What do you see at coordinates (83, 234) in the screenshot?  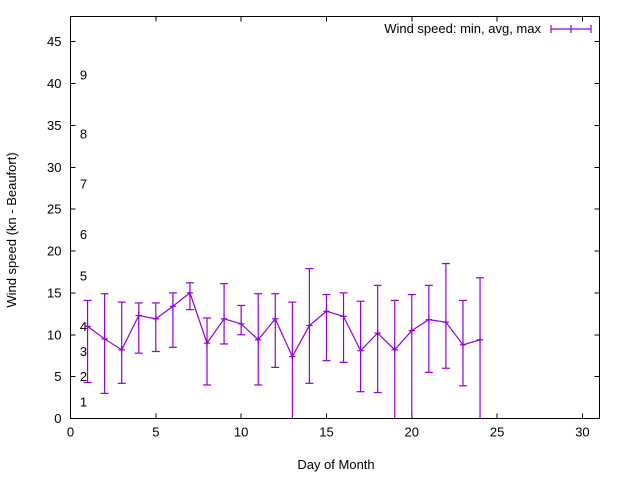 I see `beaufort-level-label: 6` at bounding box center [83, 234].